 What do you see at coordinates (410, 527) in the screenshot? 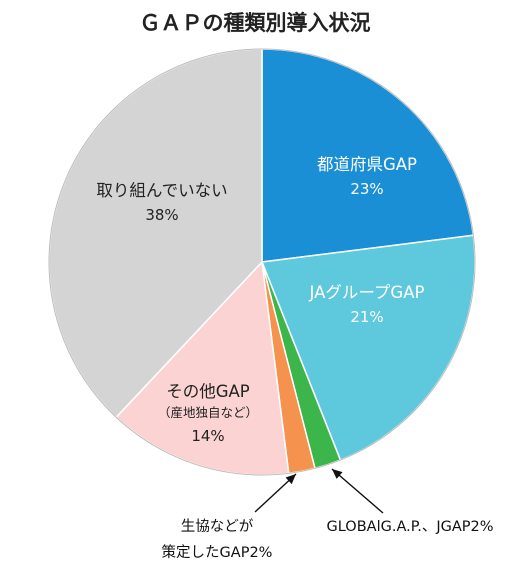
I see `callout-green: GLOBAlG.A.P.、JGAP2%` at bounding box center [410, 527].